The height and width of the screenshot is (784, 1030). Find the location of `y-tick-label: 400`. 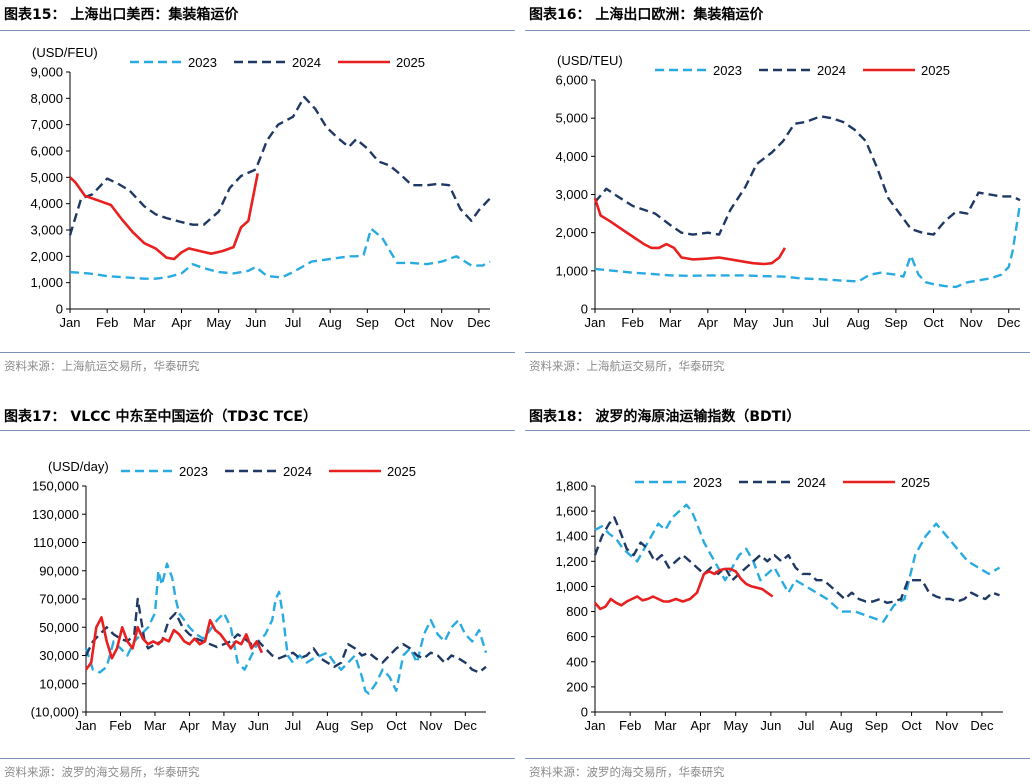

y-tick-label: 400 is located at coordinates (577, 661).